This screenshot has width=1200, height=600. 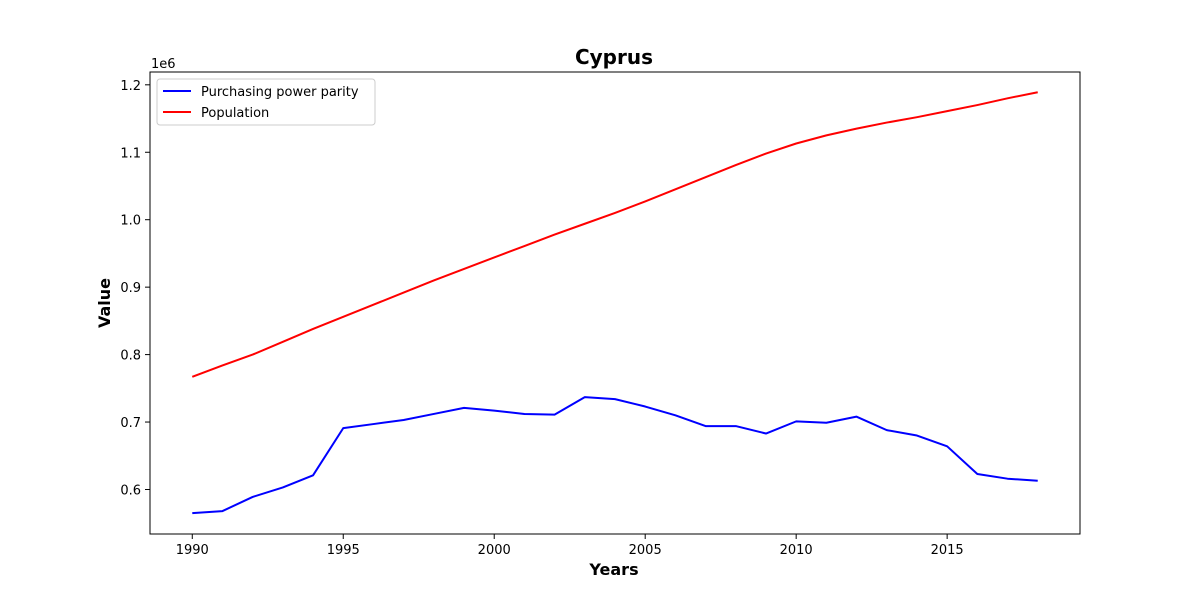 I want to click on legend-box, so click(x=266, y=102).